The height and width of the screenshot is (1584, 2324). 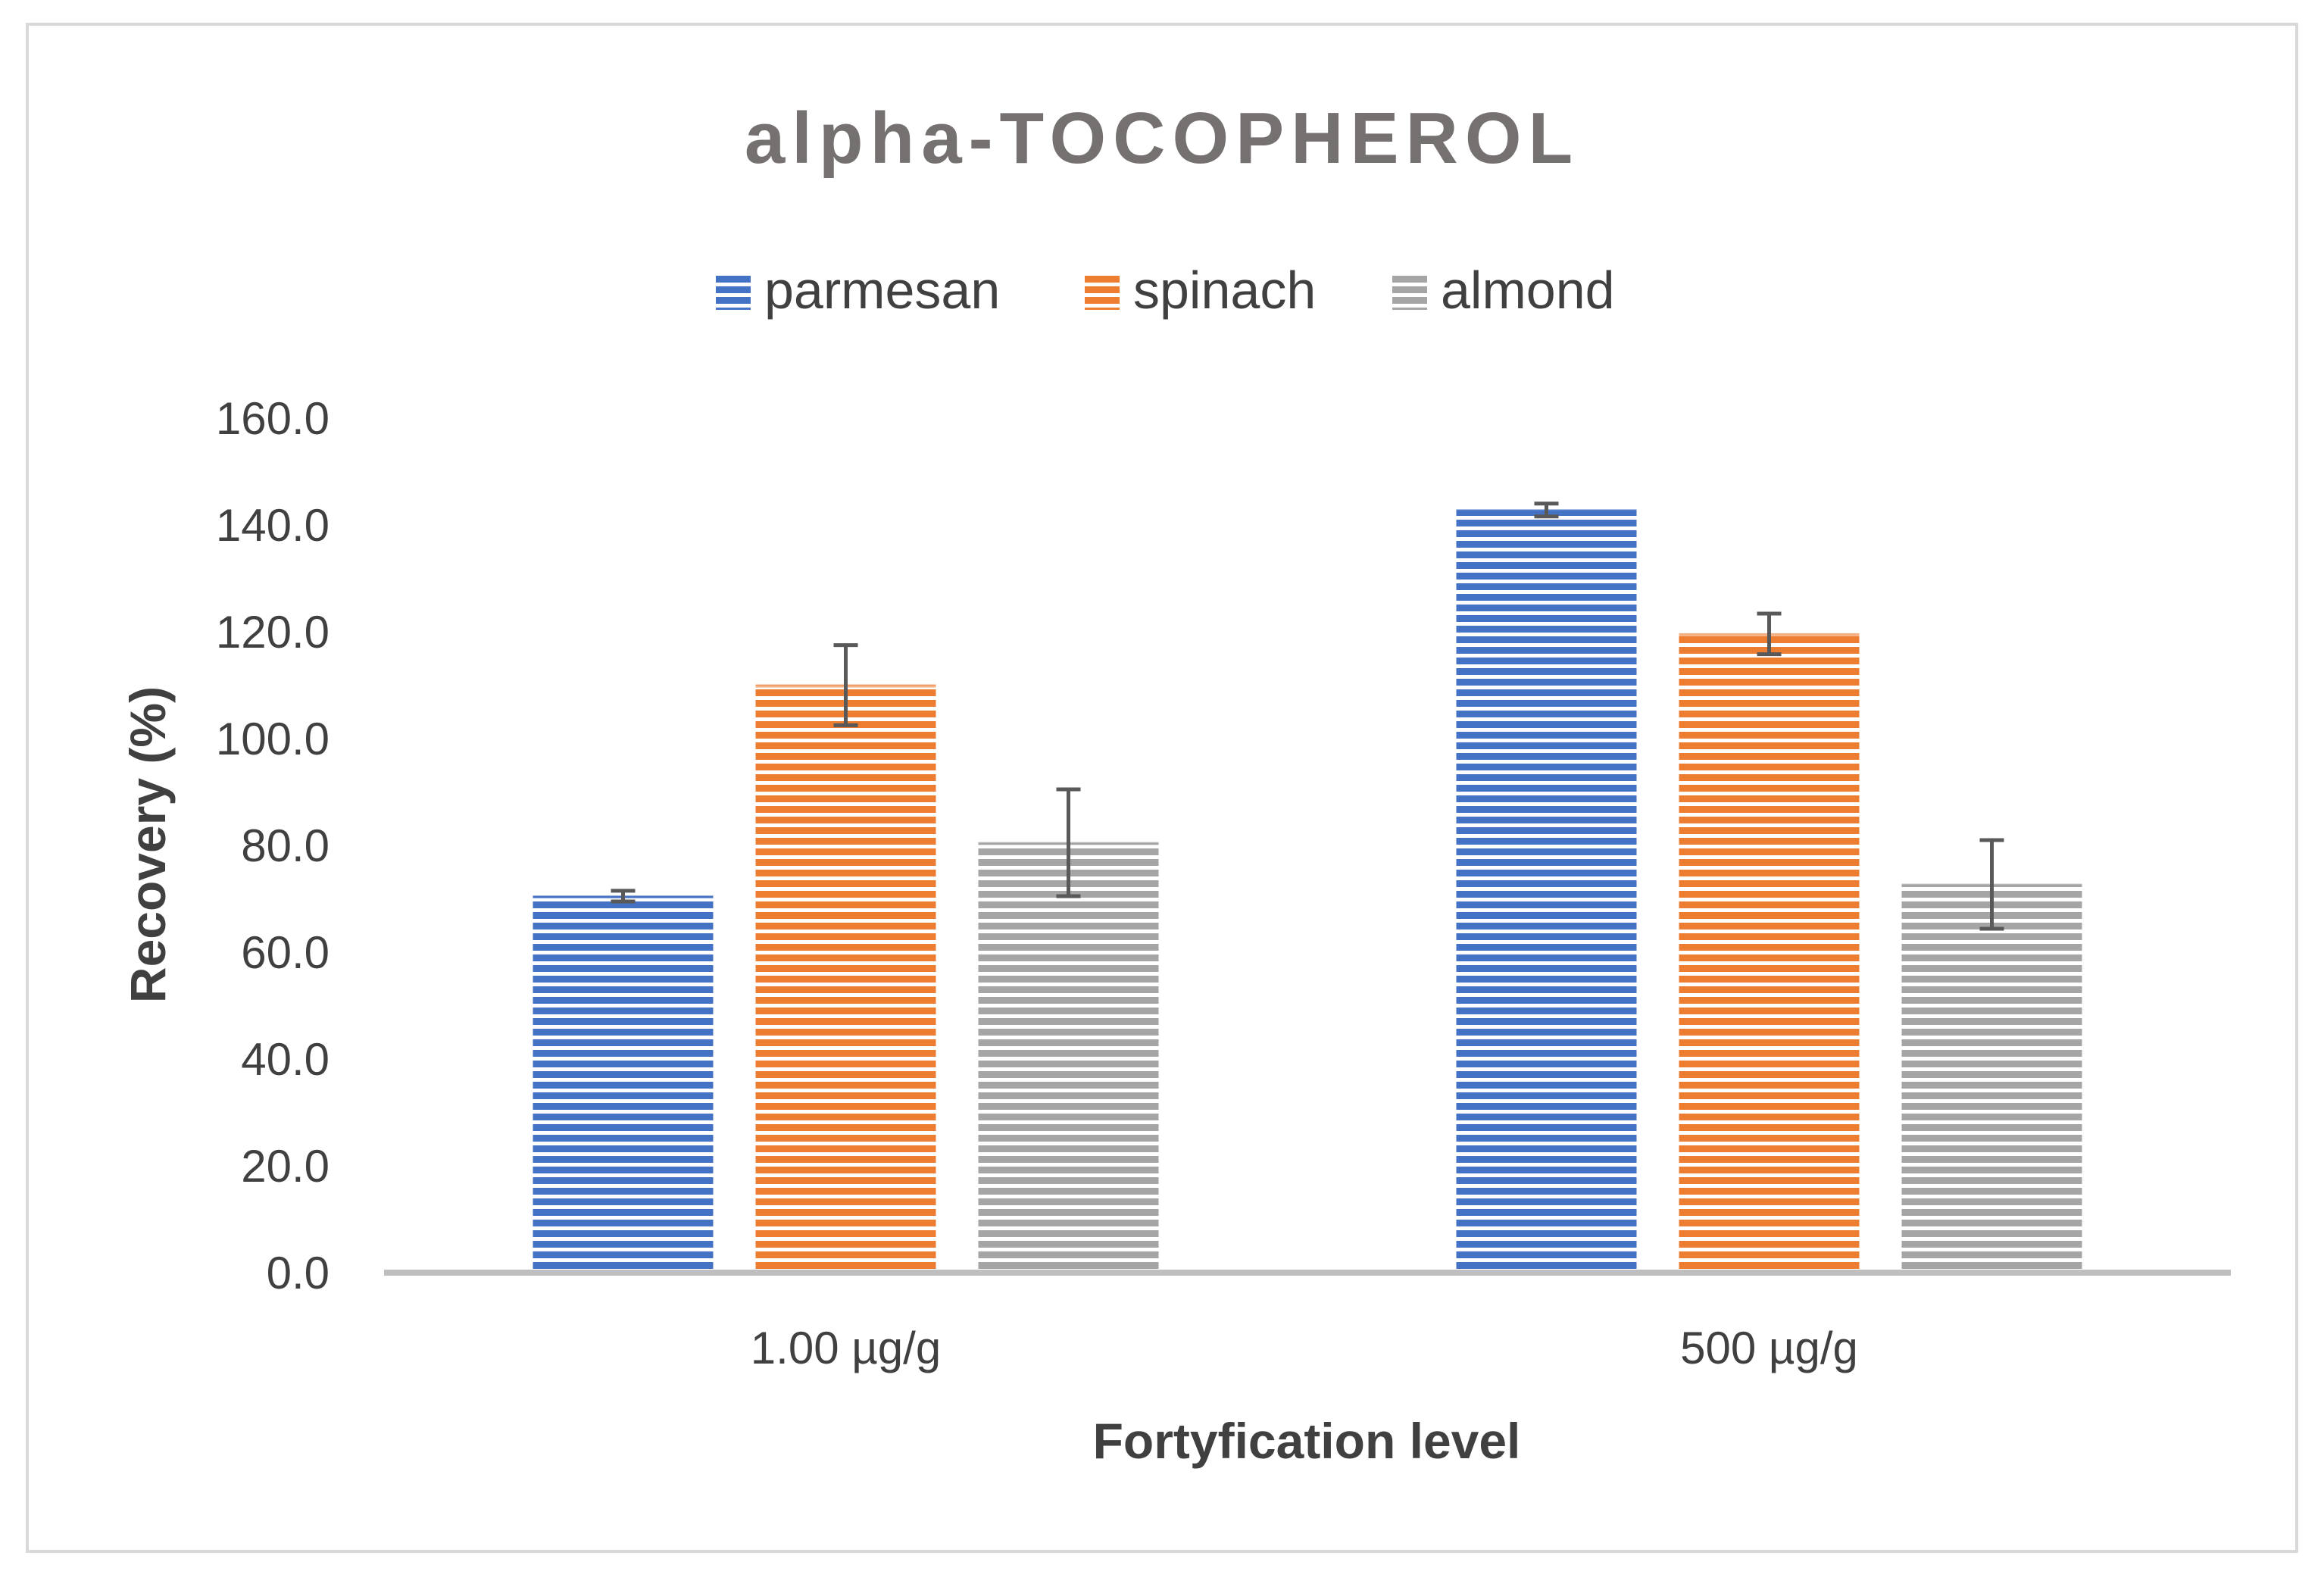 I want to click on x-tick-label: 1.00 µg/g, so click(x=846, y=1348).